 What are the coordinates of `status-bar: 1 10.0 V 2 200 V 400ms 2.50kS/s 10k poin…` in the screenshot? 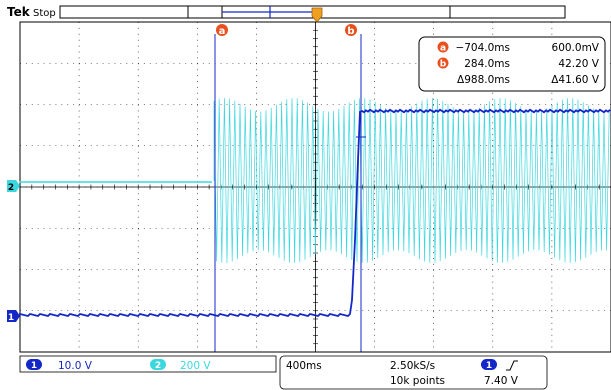 It's located at (315, 370).